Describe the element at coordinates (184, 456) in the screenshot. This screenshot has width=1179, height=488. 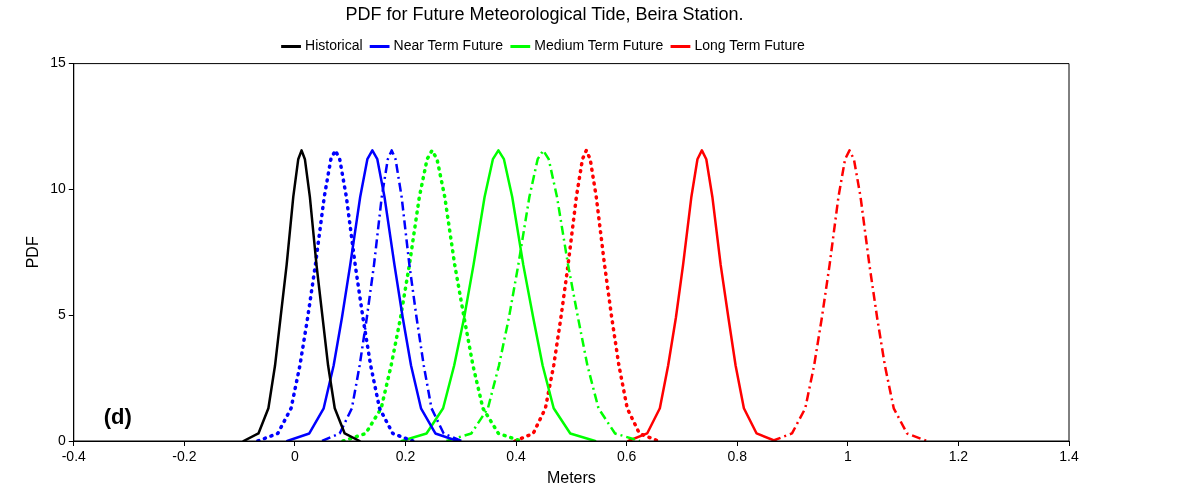
I see `x-tick-label: -0.2` at that location.